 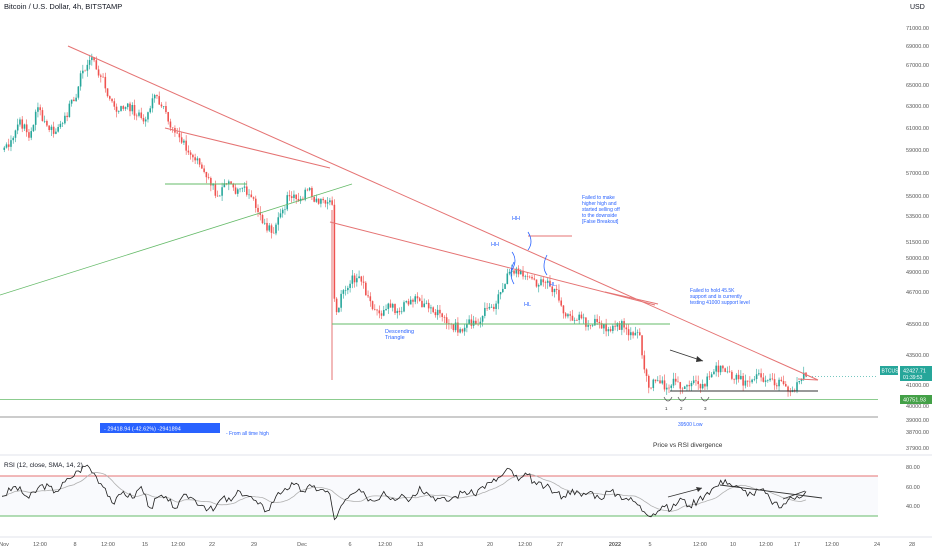 I want to click on time-tick-label: 22, so click(x=212, y=545).